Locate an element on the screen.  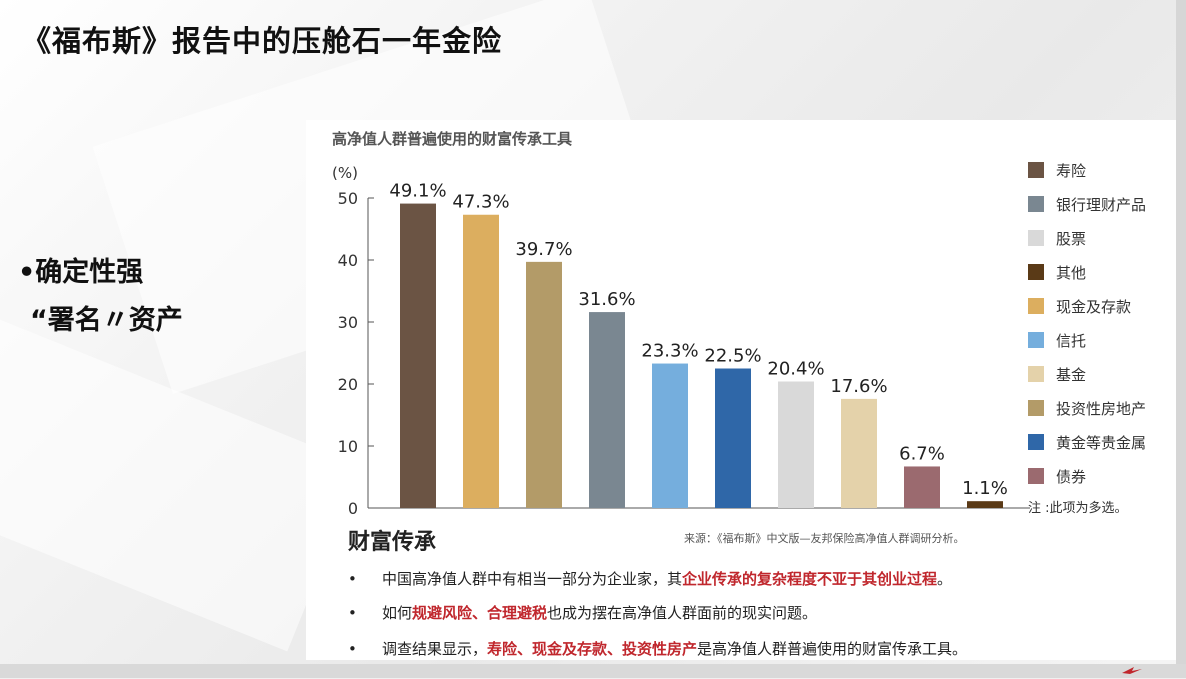
legend-label: 寿险 is located at coordinates (1071, 171).